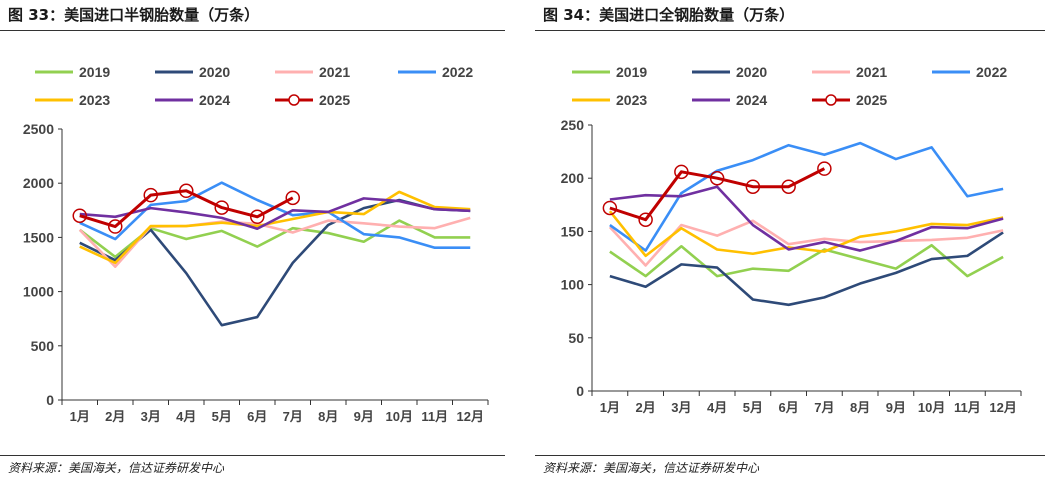  I want to click on series-line-2020, so click(806, 269).